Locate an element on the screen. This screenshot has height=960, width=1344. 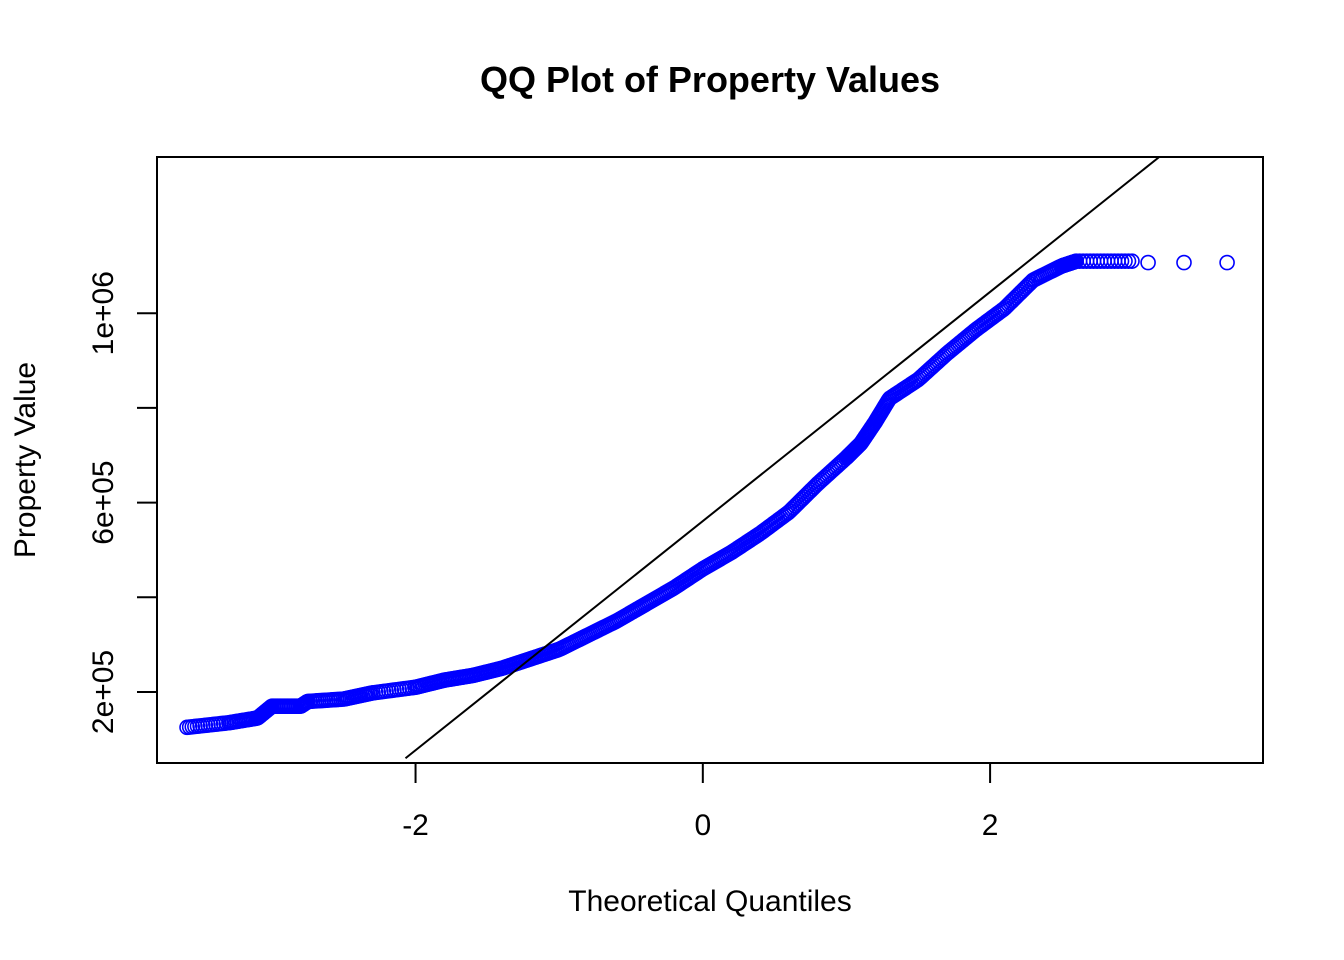
x-axis: -2 0 2 is located at coordinates (700, 802).